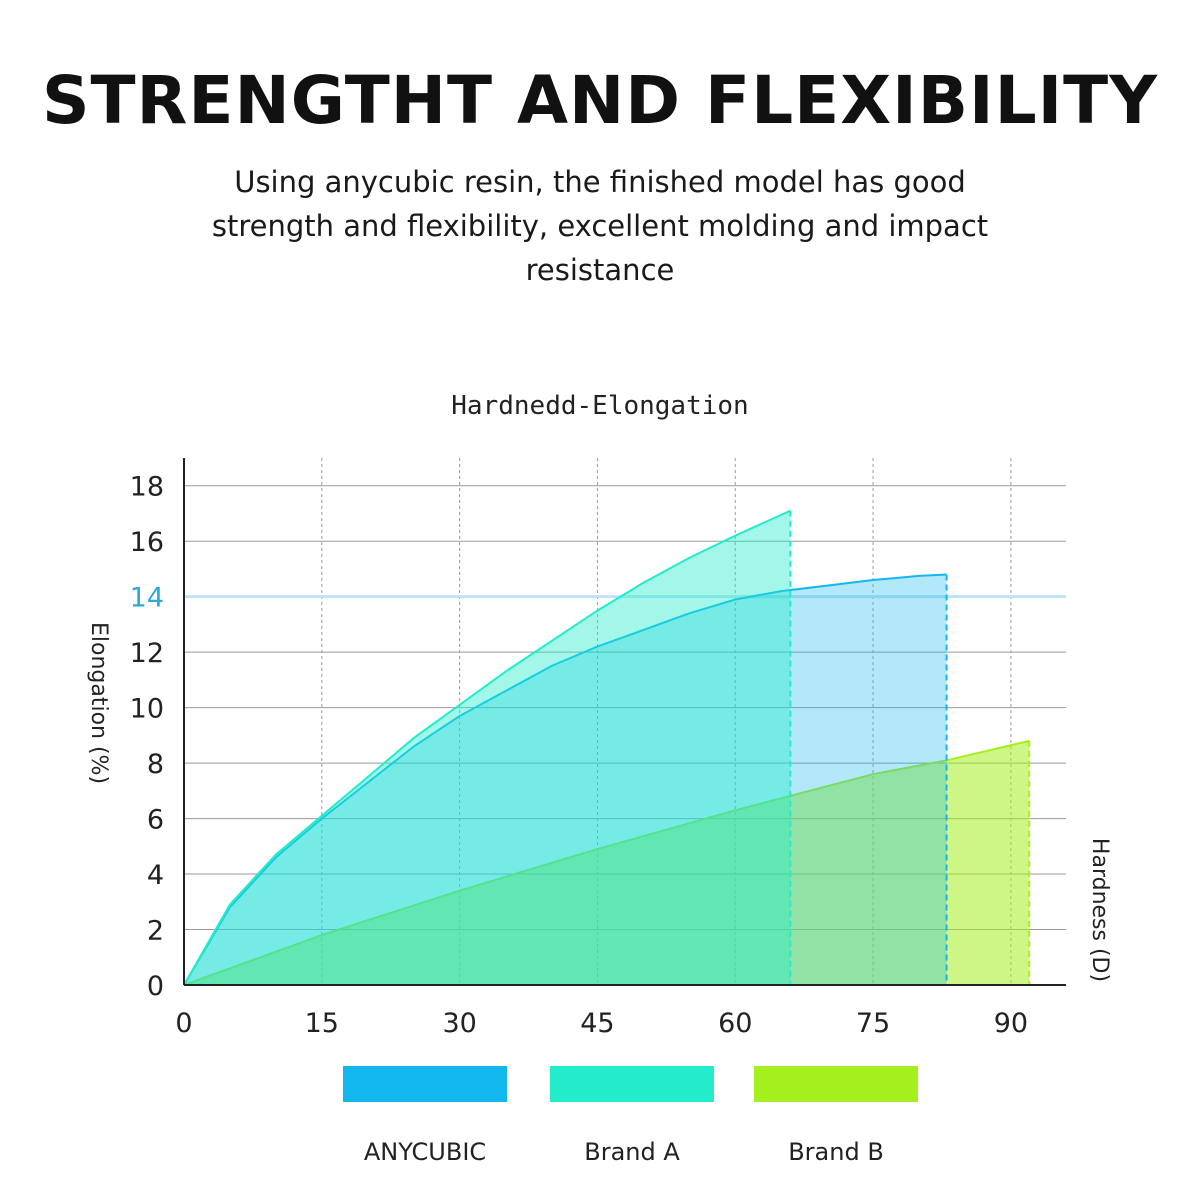 The width and height of the screenshot is (1200, 1200). I want to click on x-tick-label: 30, so click(459, 1023).